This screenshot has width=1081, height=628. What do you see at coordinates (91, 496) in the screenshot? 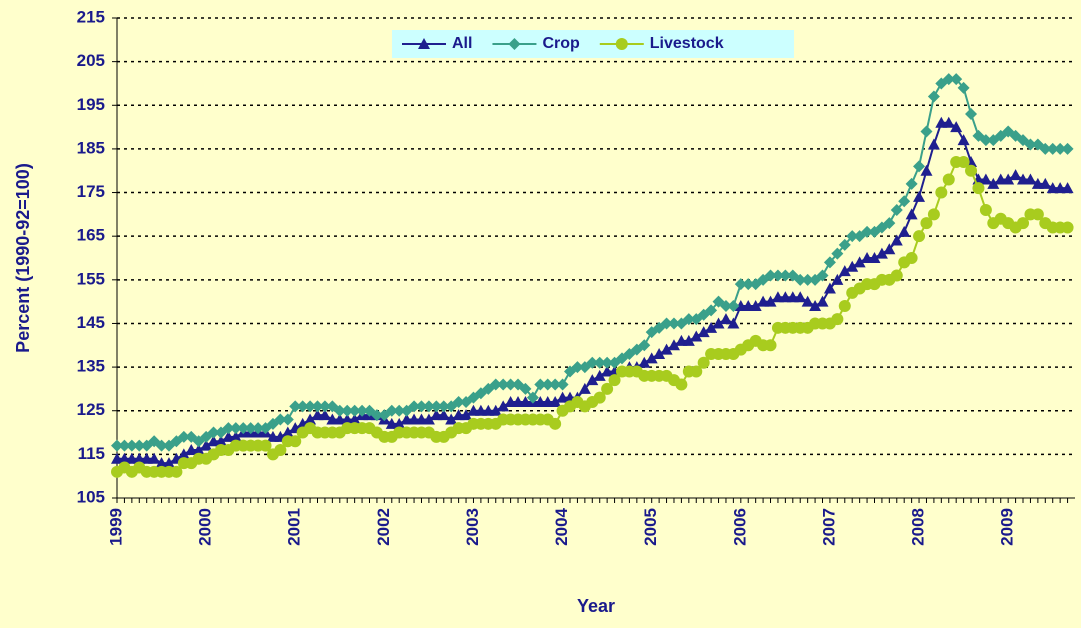
I see `y-tick-label: 105` at bounding box center [91, 496].